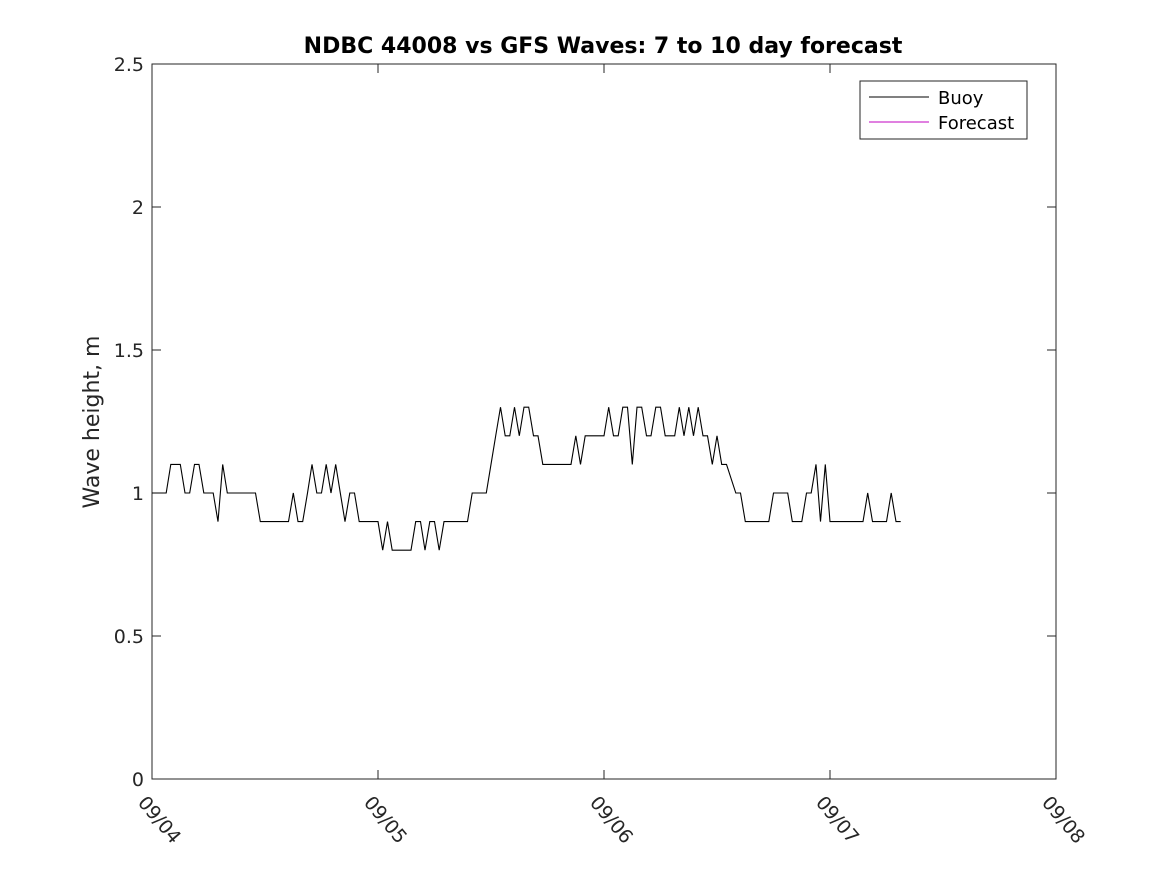 The height and width of the screenshot is (875, 1167). What do you see at coordinates (129, 637) in the screenshot?
I see `y-tick-label: 0.5` at bounding box center [129, 637].